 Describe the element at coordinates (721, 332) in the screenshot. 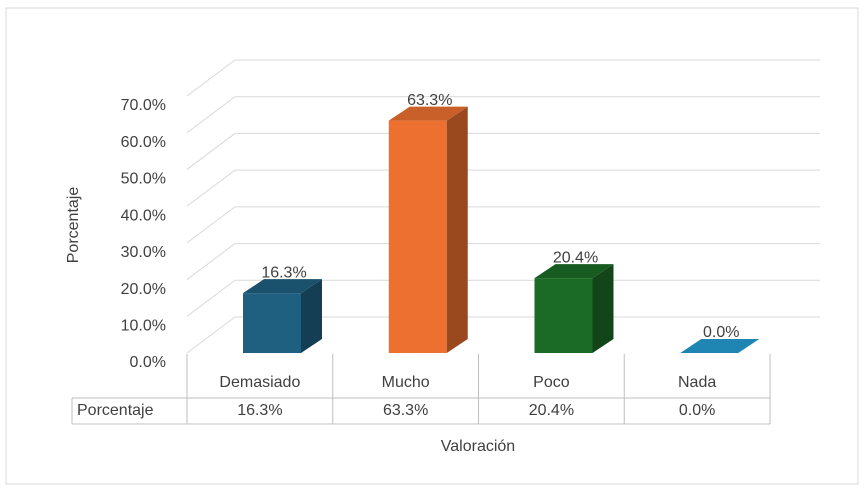

I see `data-label: 0.0%` at that location.